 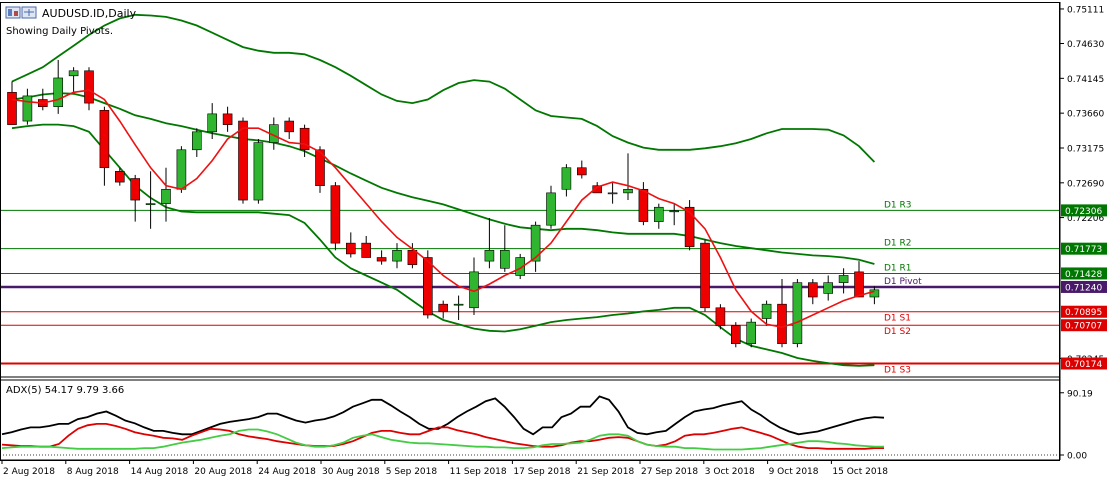 I want to click on adx-pane, so click(x=530, y=425).